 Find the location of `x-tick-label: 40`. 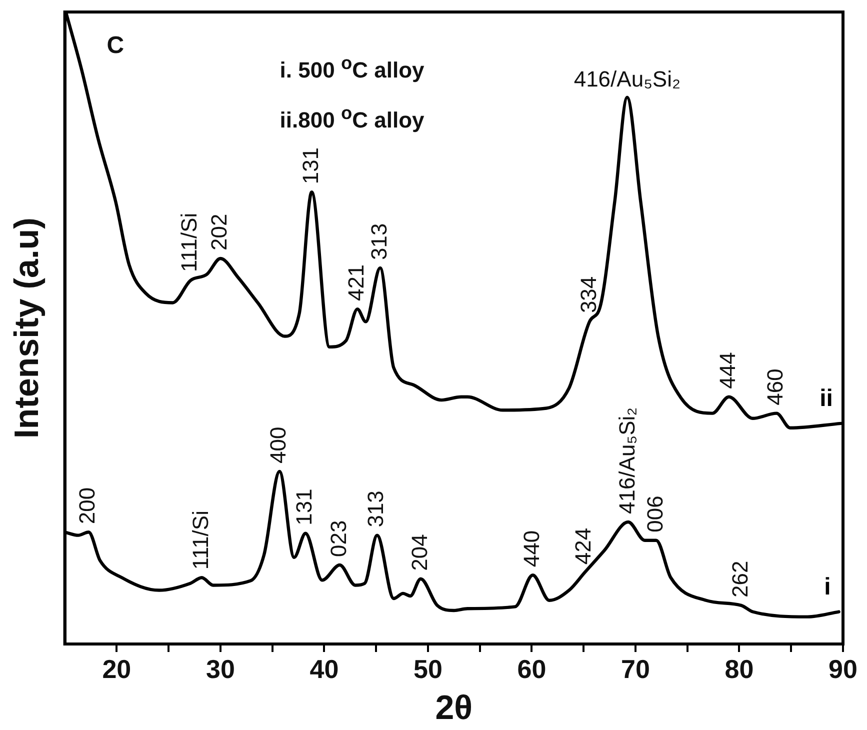

x-tick-label: 40 is located at coordinates (324, 669).